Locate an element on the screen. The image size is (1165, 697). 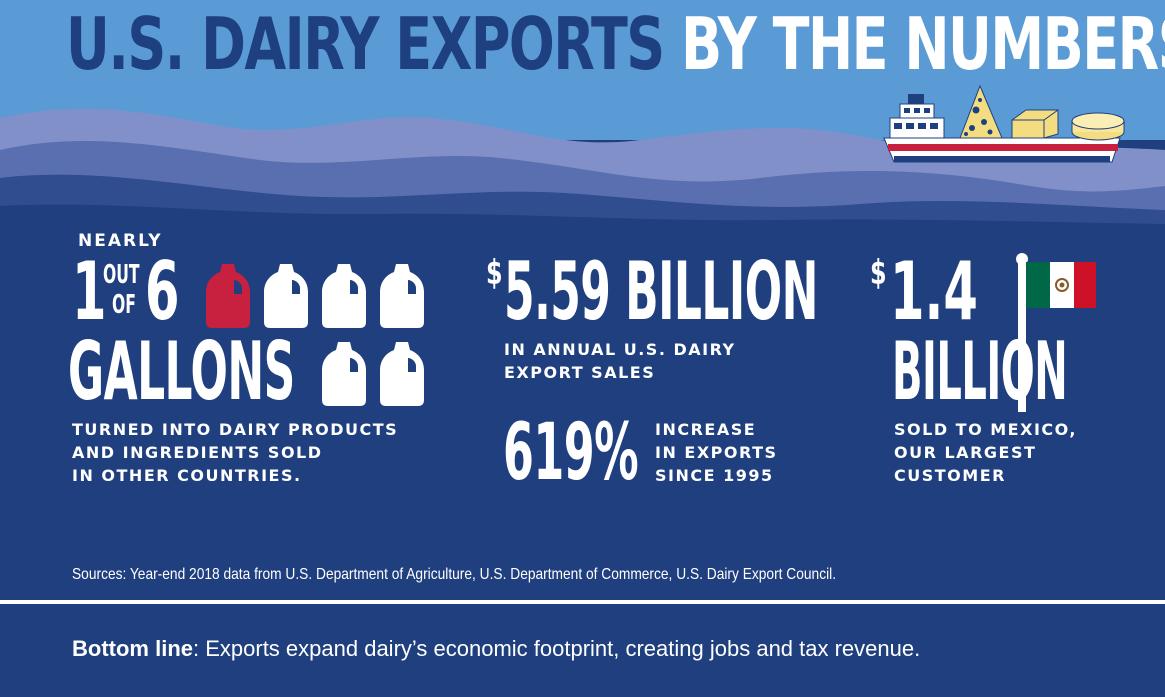
gallons-description-line: IN OTHER COUNTRIES. is located at coordinates (187, 475).